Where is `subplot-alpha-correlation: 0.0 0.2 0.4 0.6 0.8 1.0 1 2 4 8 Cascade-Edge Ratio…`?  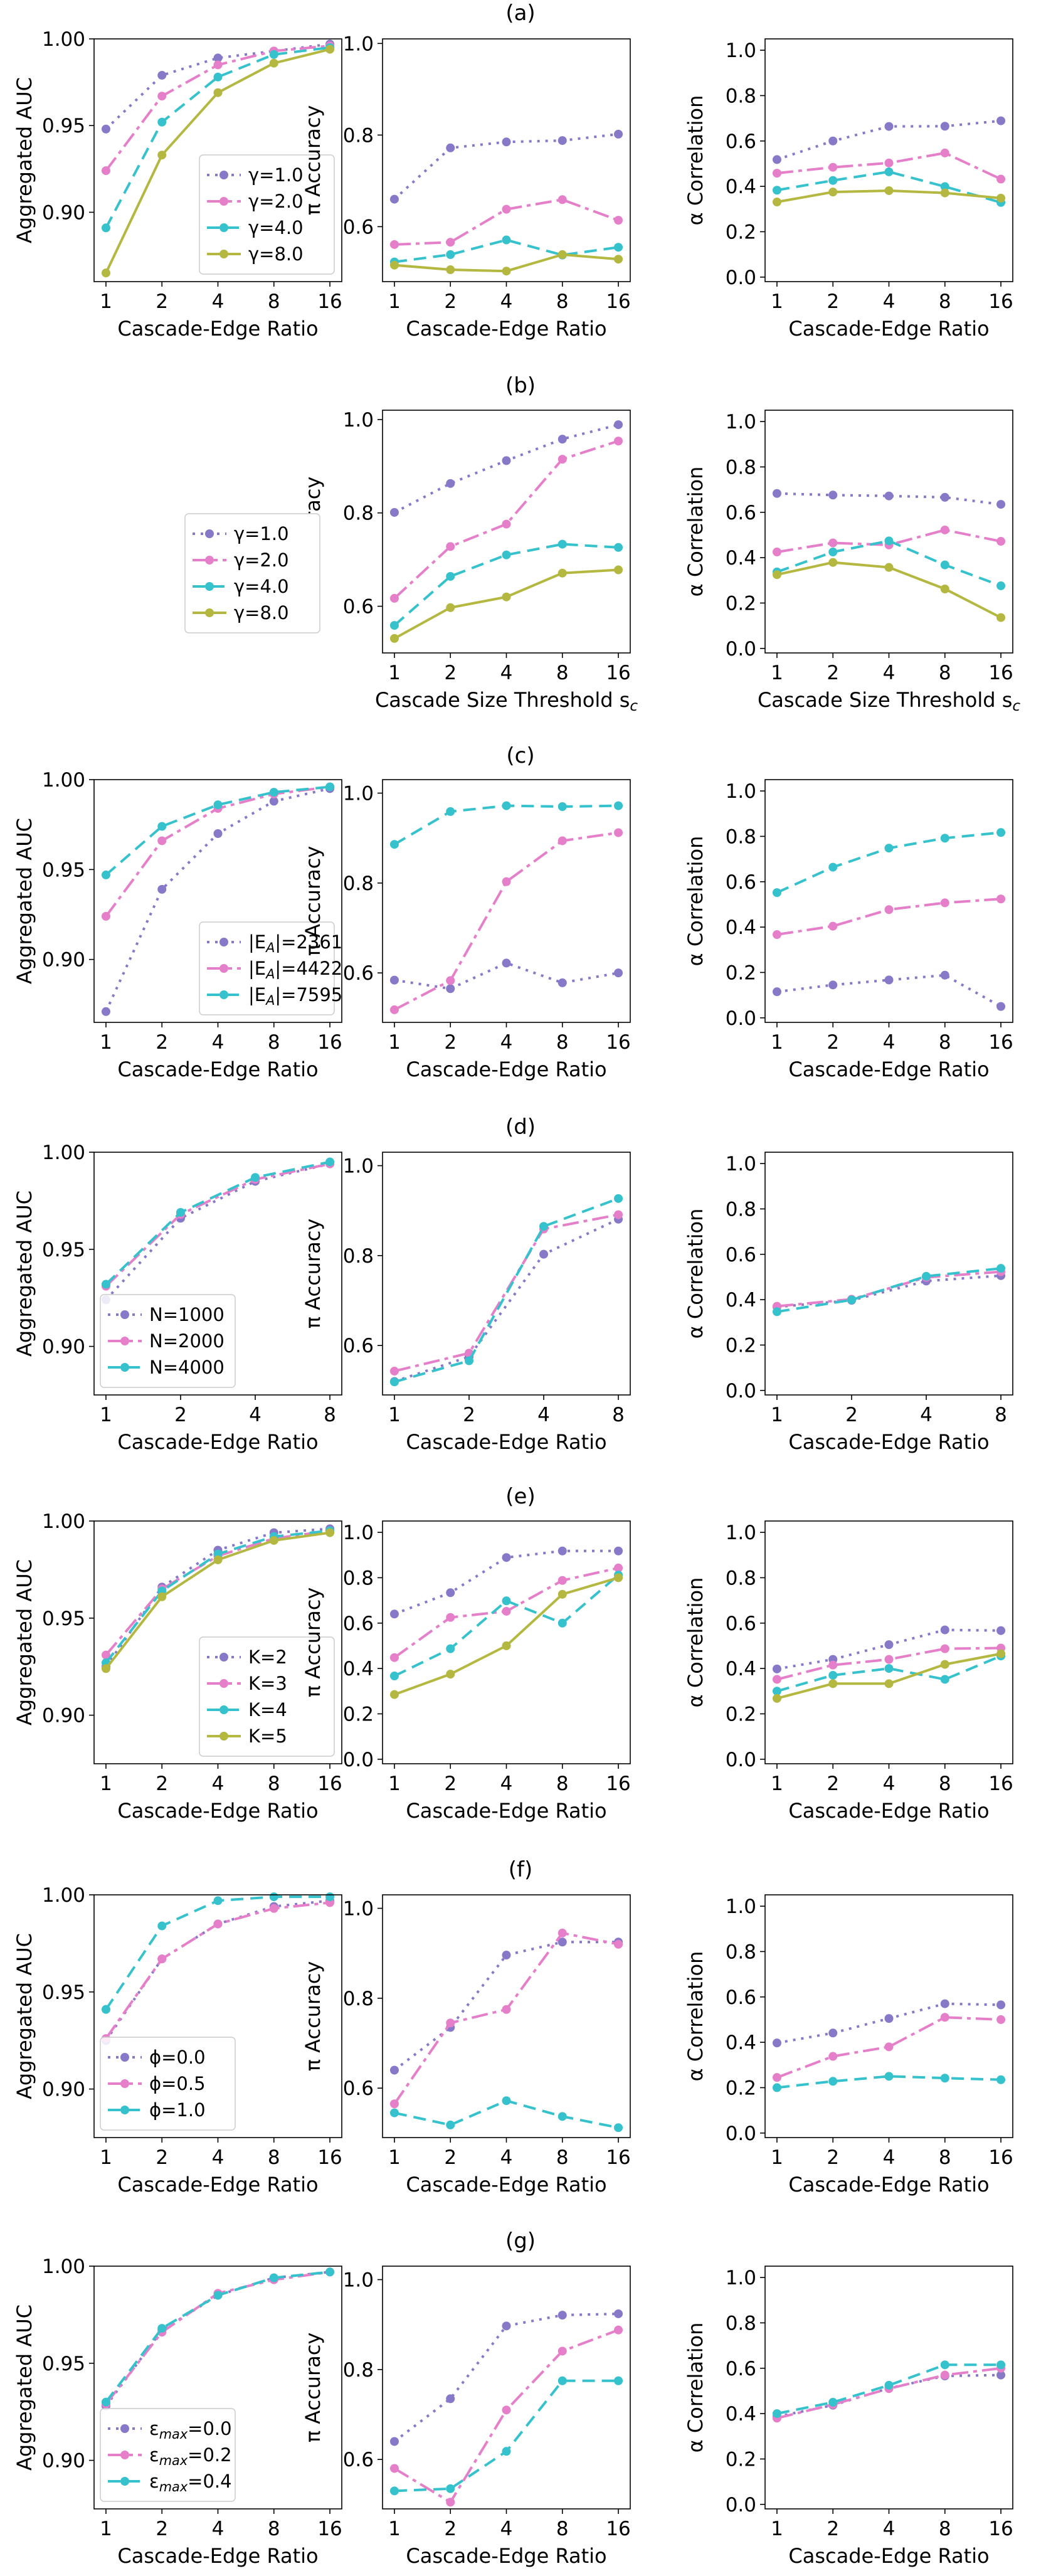 subplot-alpha-correlation: 0.0 0.2 0.4 0.6 0.8 1.0 1 2 4 8 Cascade-Edge Ratio… is located at coordinates (848, 1303).